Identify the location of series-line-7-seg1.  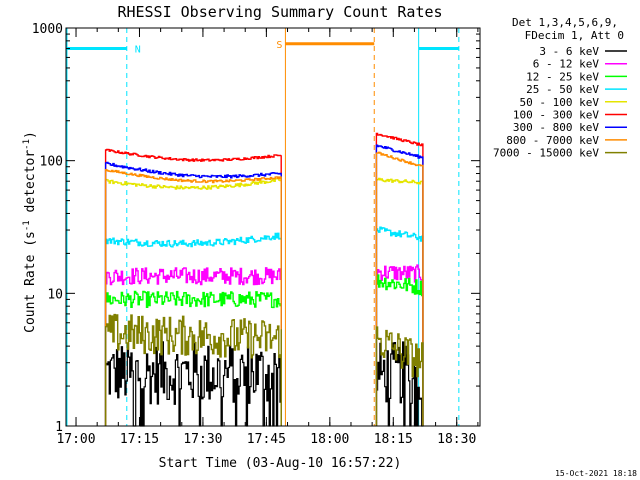
(193, 297).